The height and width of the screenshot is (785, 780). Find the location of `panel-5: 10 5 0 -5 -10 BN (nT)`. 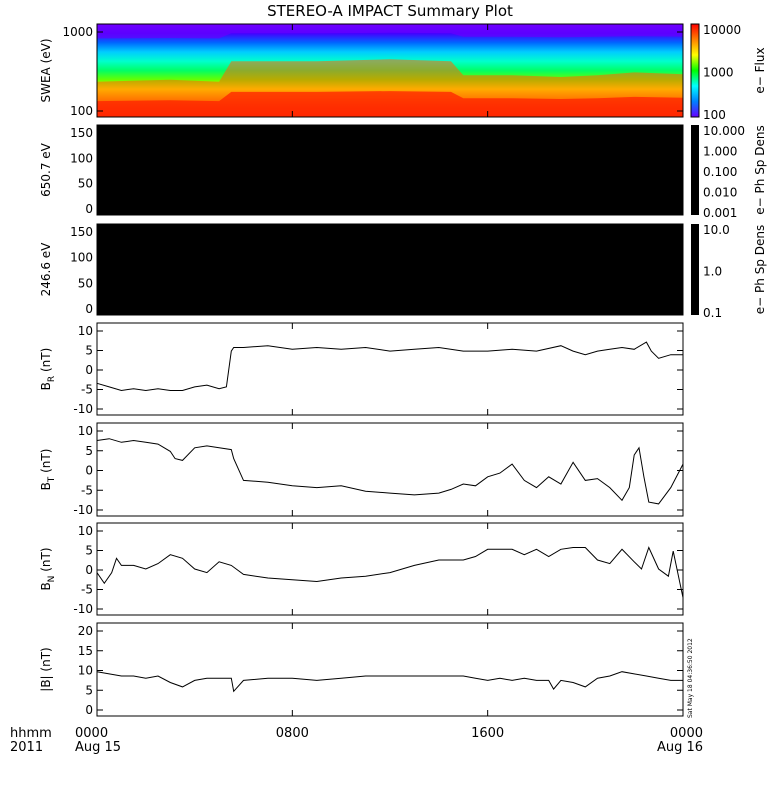

panel-5: 10 5 0 -5 -10 BN (nT) is located at coordinates (361, 569).